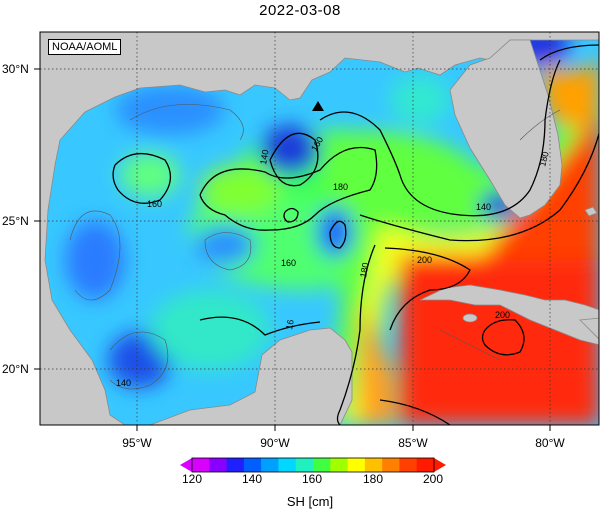  I want to click on colorbar-tick-label: 200, so click(433, 479).